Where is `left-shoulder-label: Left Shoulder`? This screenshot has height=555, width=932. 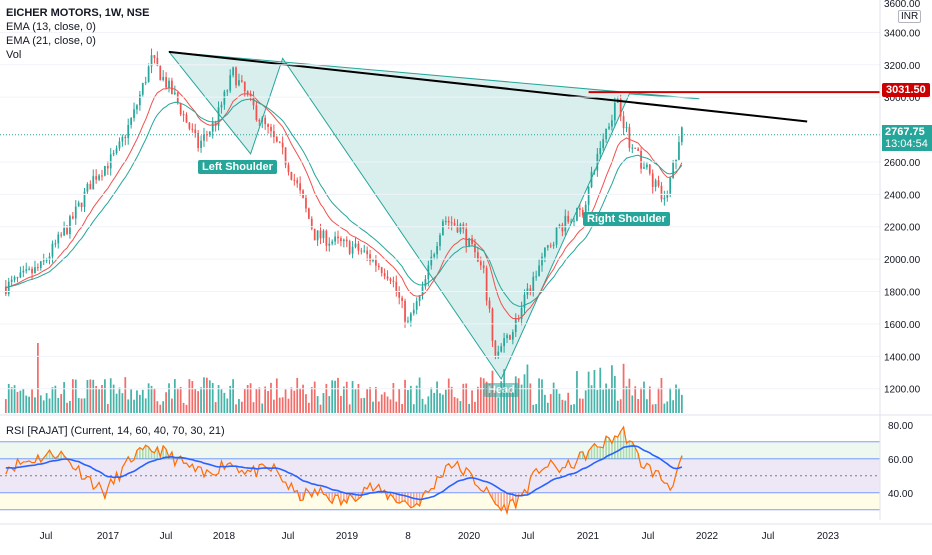 left-shoulder-label: Left Shoulder is located at coordinates (237, 167).